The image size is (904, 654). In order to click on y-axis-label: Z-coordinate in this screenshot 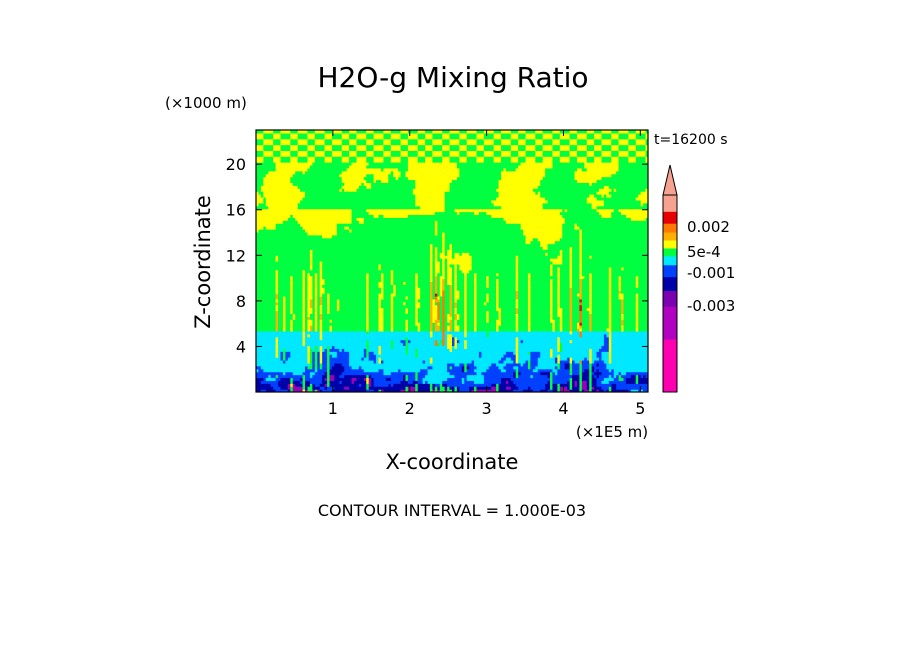, I will do `click(203, 262)`.